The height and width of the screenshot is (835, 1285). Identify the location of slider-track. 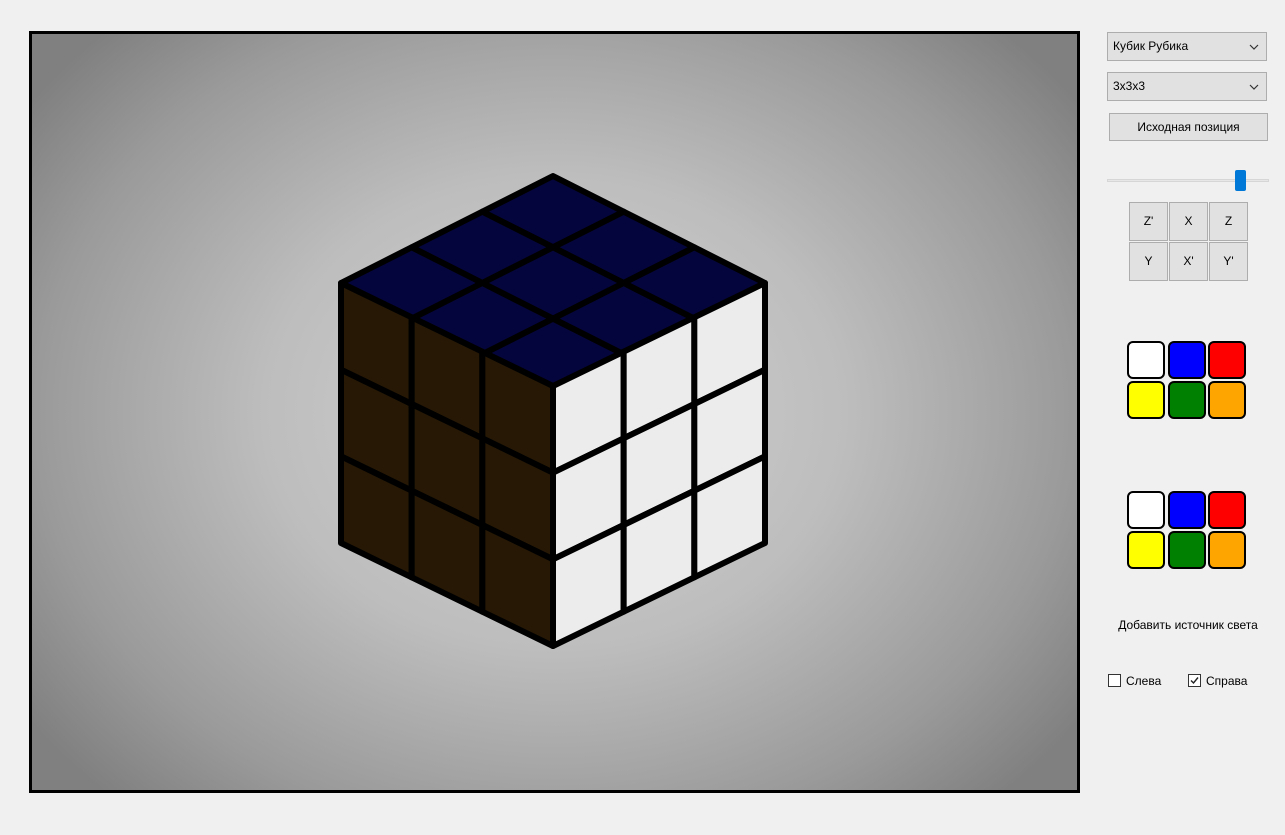
(1188, 180).